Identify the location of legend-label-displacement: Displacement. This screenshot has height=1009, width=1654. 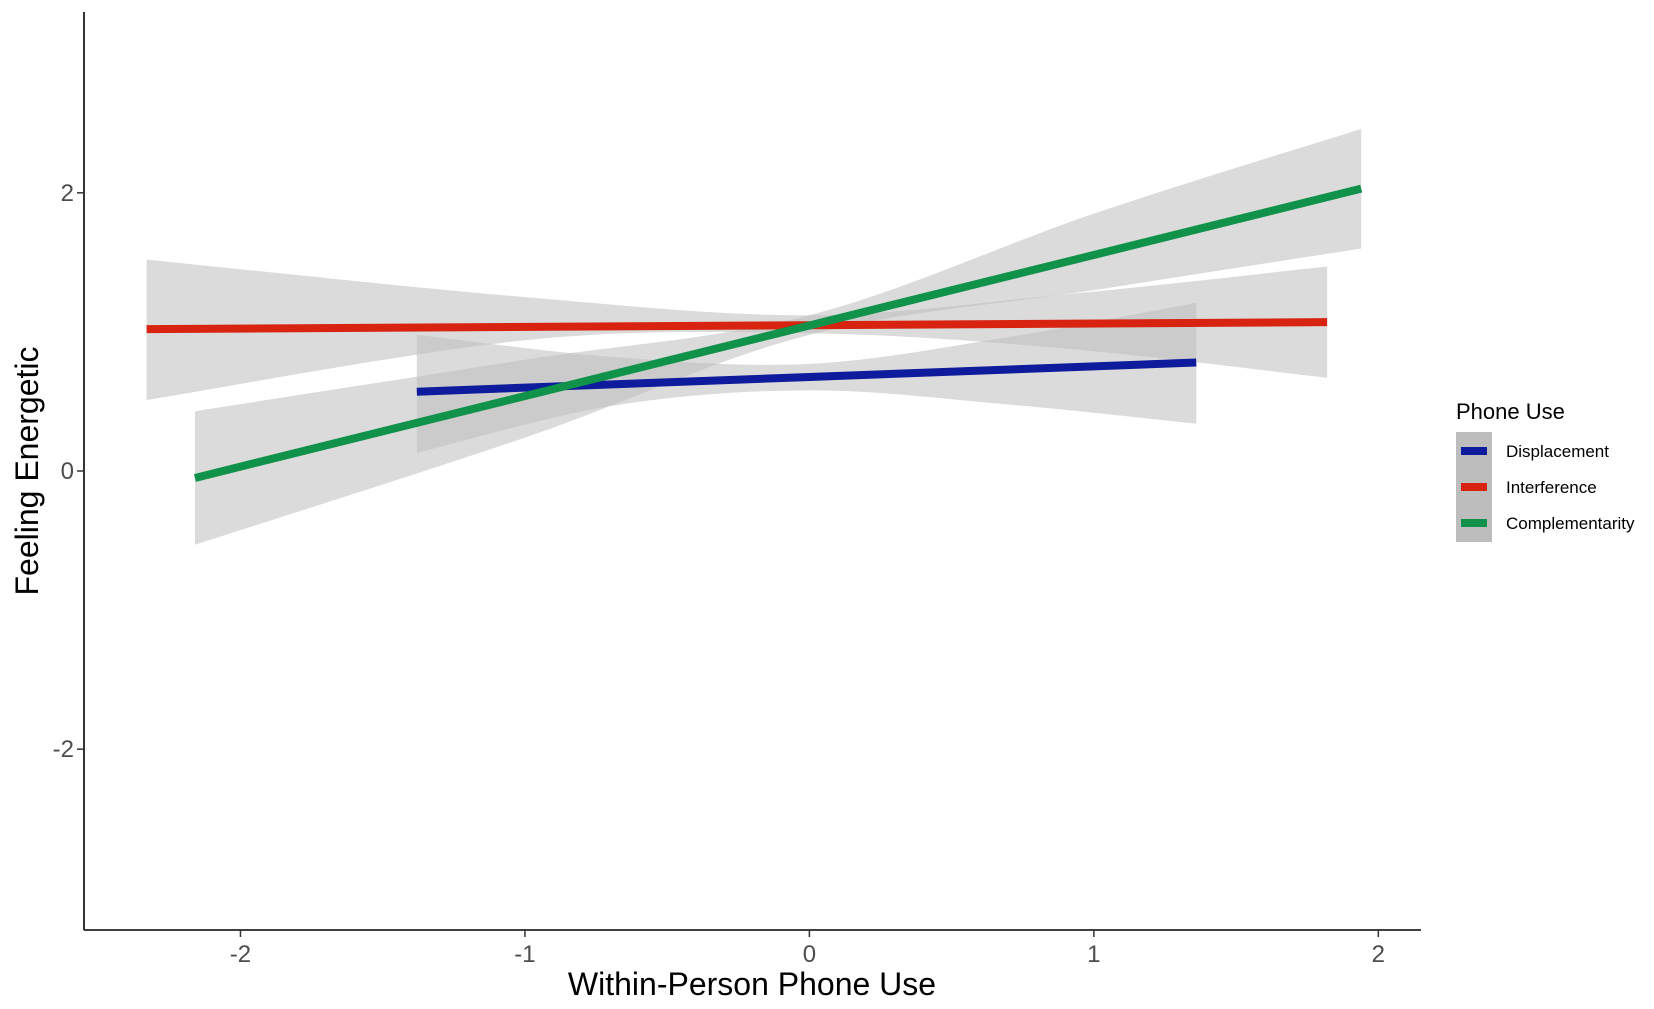
(1557, 451).